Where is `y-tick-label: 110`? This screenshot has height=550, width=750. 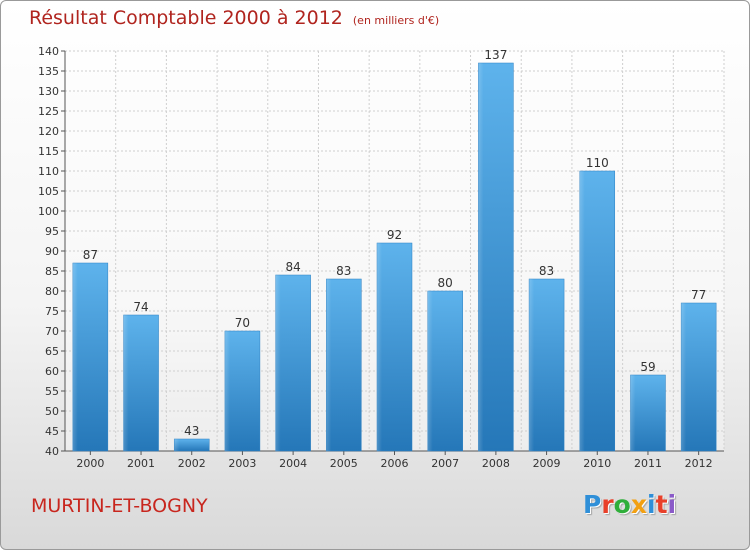 y-tick-label: 110 is located at coordinates (48, 171).